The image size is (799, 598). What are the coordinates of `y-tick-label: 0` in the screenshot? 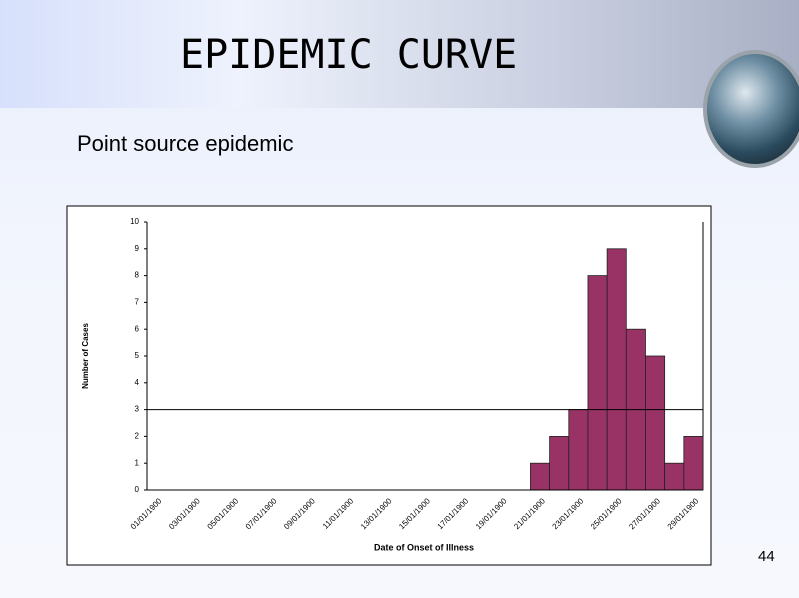 It's located at (137, 489).